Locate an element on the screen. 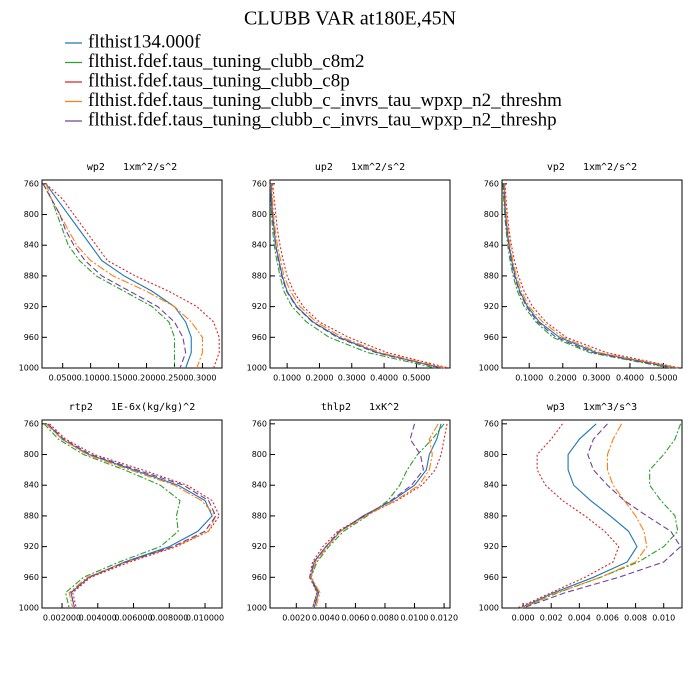  x-tick-label: 0.0060 is located at coordinates (355, 618).